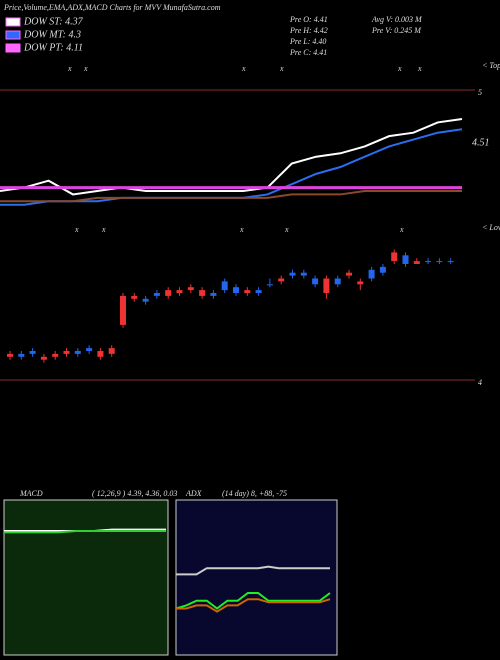 This screenshot has height=660, width=500. I want to click on info-text: Pre V: 0.245 M, so click(396, 30).